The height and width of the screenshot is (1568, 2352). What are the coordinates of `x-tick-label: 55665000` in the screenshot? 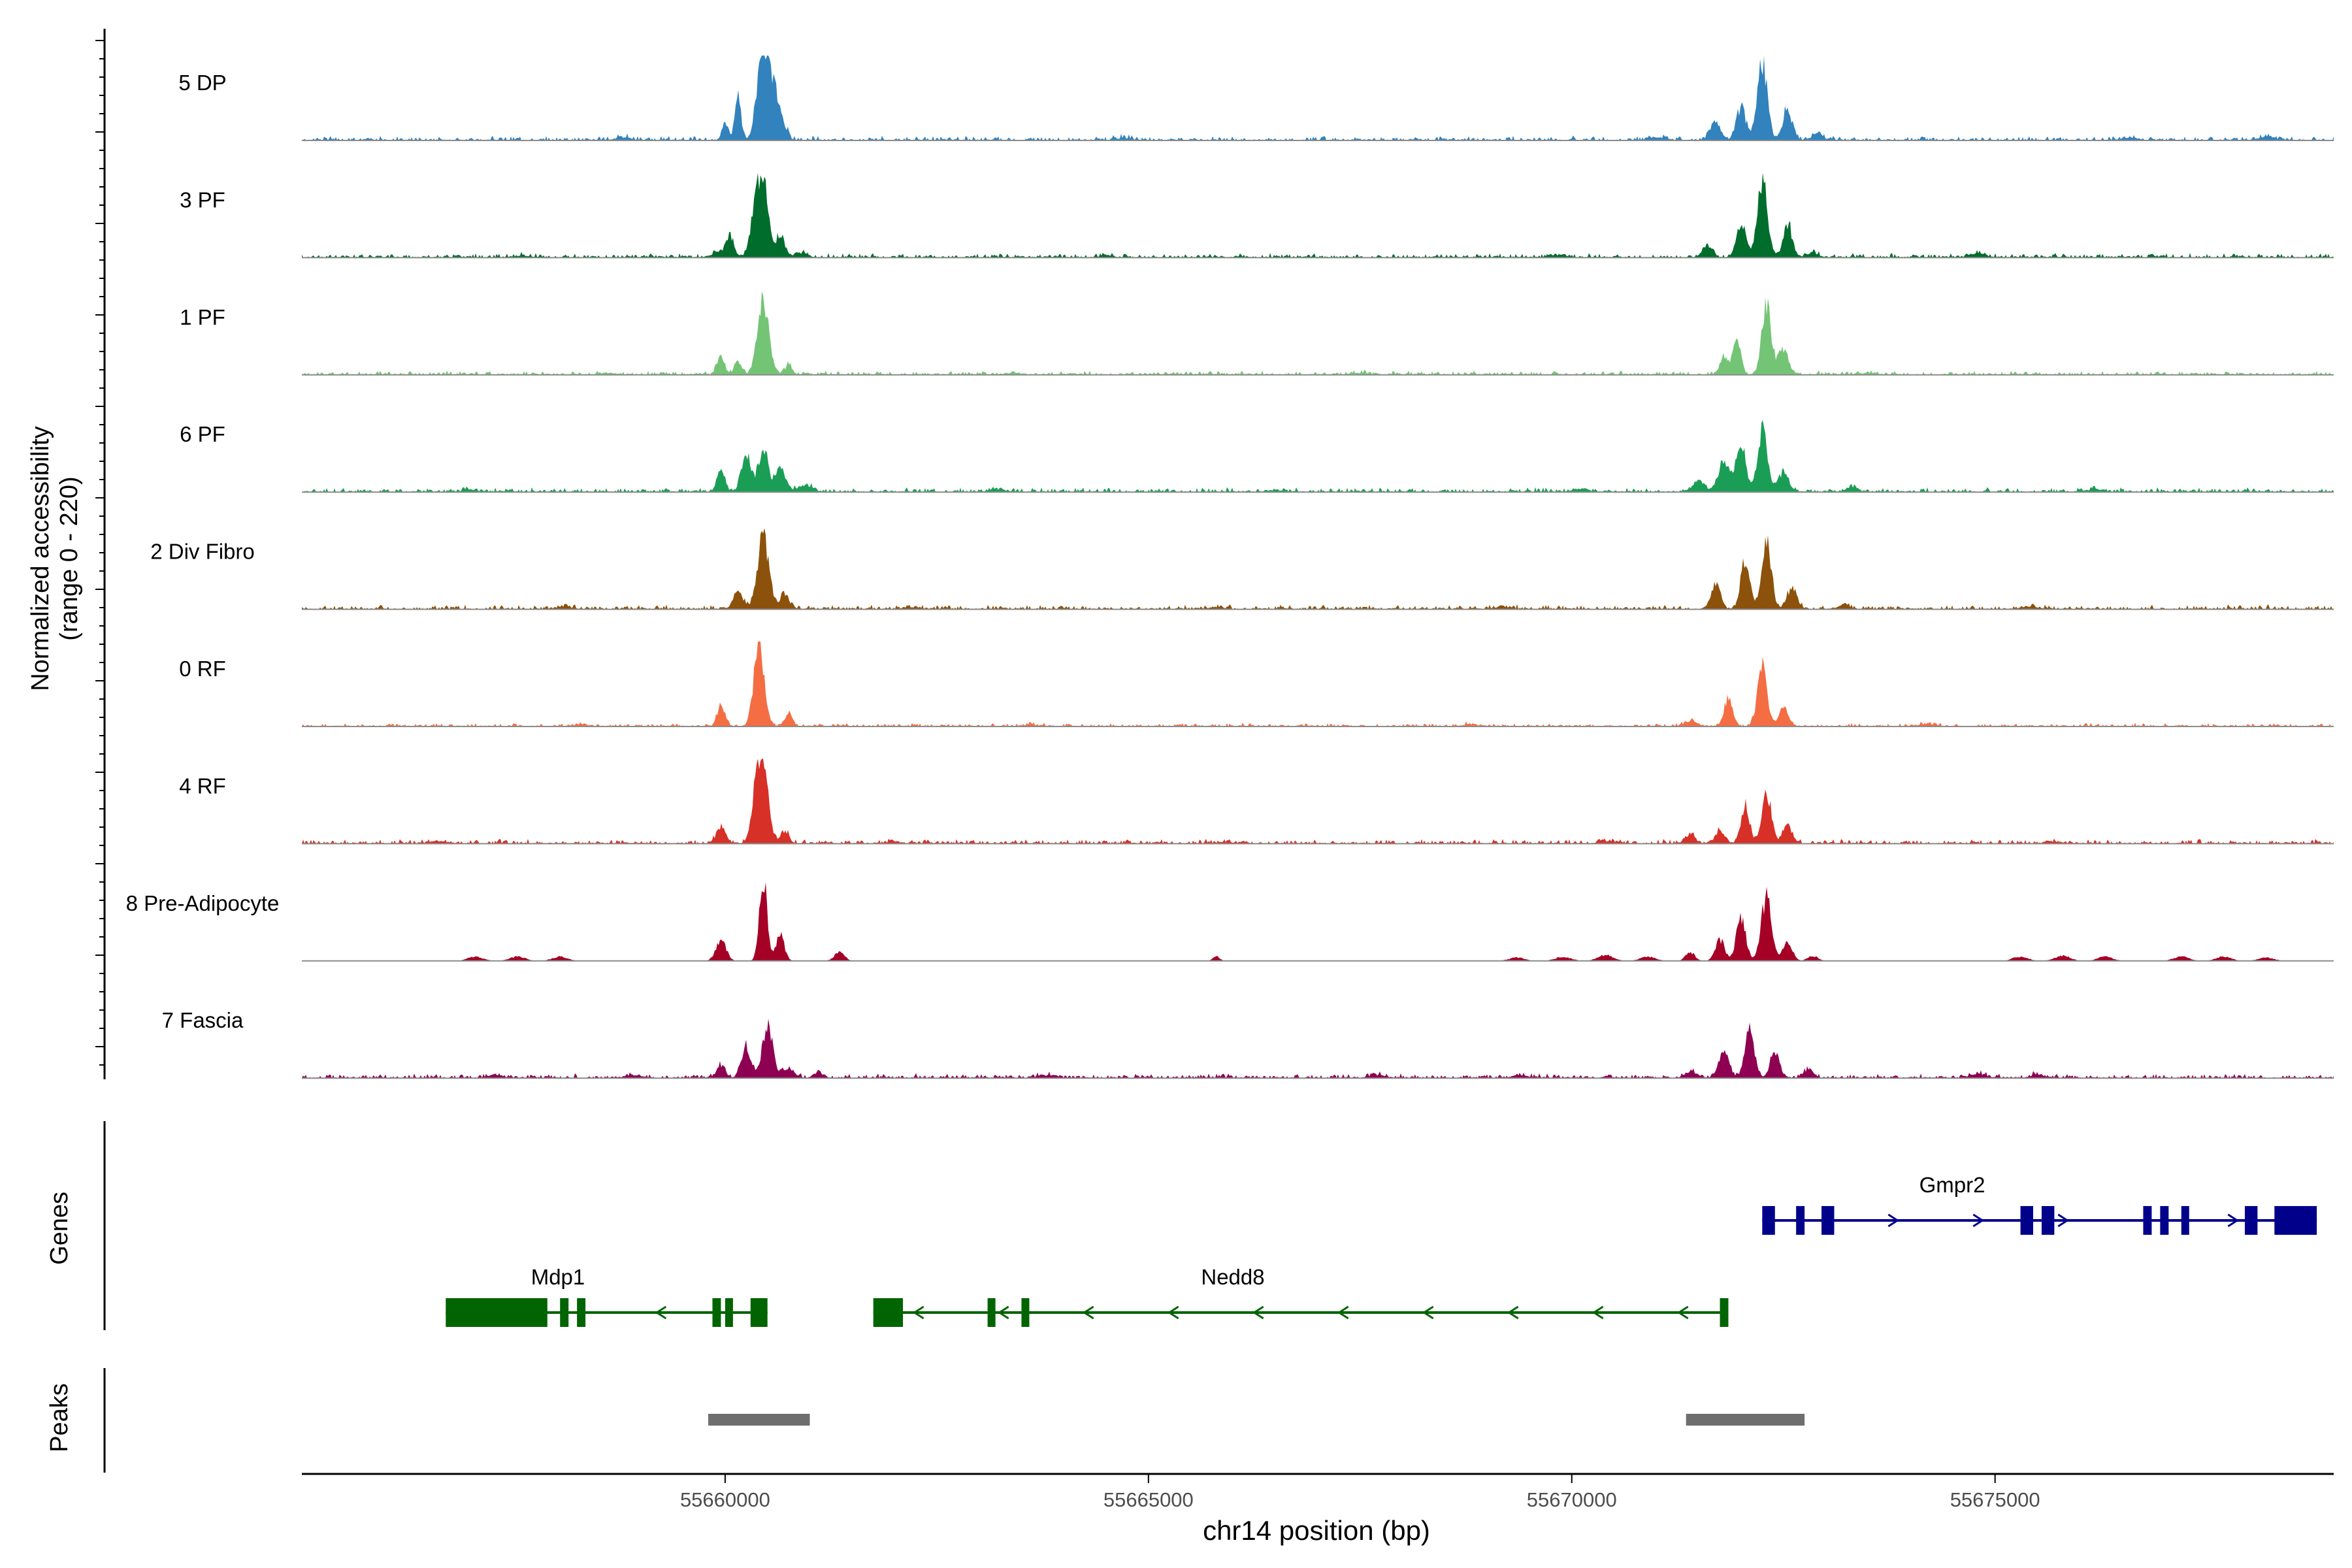 It's located at (1148, 1499).